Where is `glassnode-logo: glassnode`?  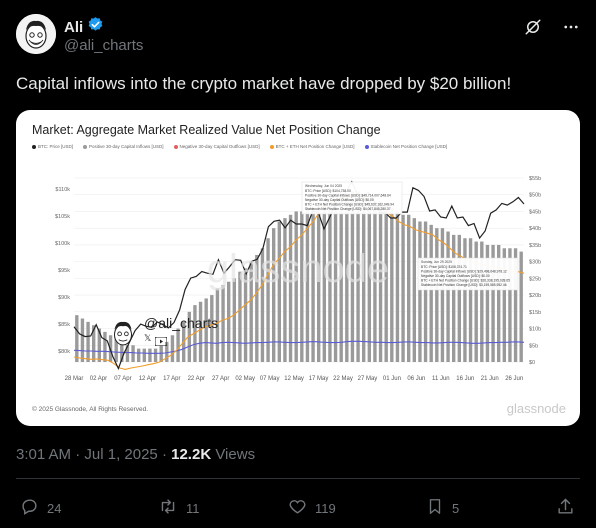
glassnode-logo: glassnode is located at coordinates (536, 408).